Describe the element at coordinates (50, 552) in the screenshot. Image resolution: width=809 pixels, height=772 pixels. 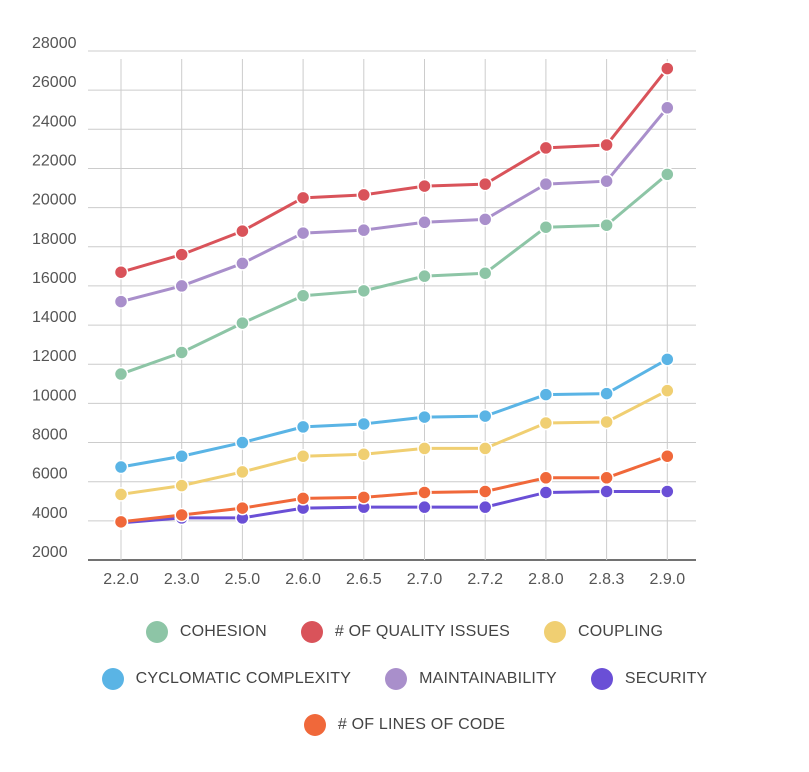
I see `y-tick-label: 2000` at that location.